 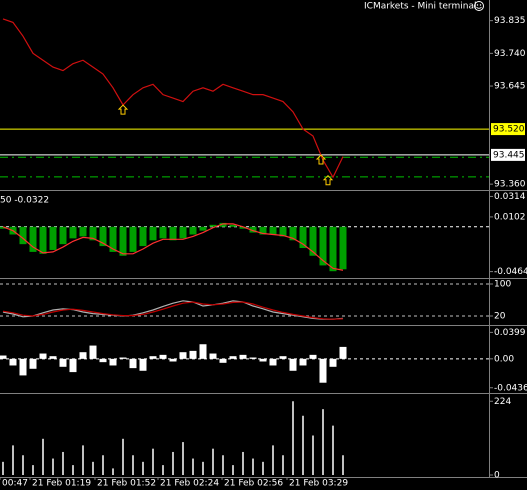 I want to click on y-tick-label: -0.0436, so click(x=510, y=388).